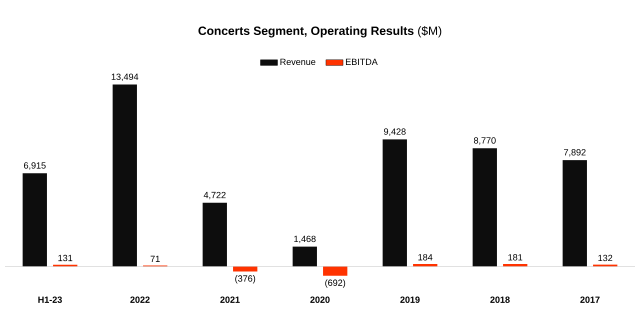 The height and width of the screenshot is (325, 640). Describe the element at coordinates (605, 258) in the screenshot. I see `data-label: 132` at that location.